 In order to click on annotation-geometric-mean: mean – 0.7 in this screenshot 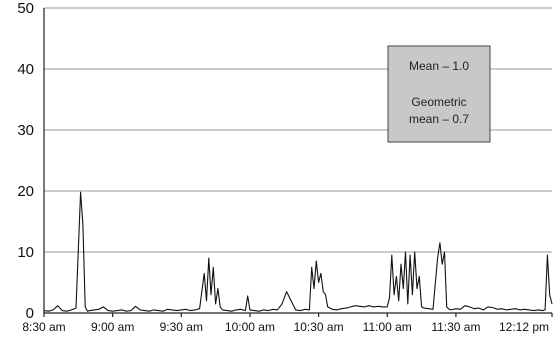, I will do `click(439, 119)`.